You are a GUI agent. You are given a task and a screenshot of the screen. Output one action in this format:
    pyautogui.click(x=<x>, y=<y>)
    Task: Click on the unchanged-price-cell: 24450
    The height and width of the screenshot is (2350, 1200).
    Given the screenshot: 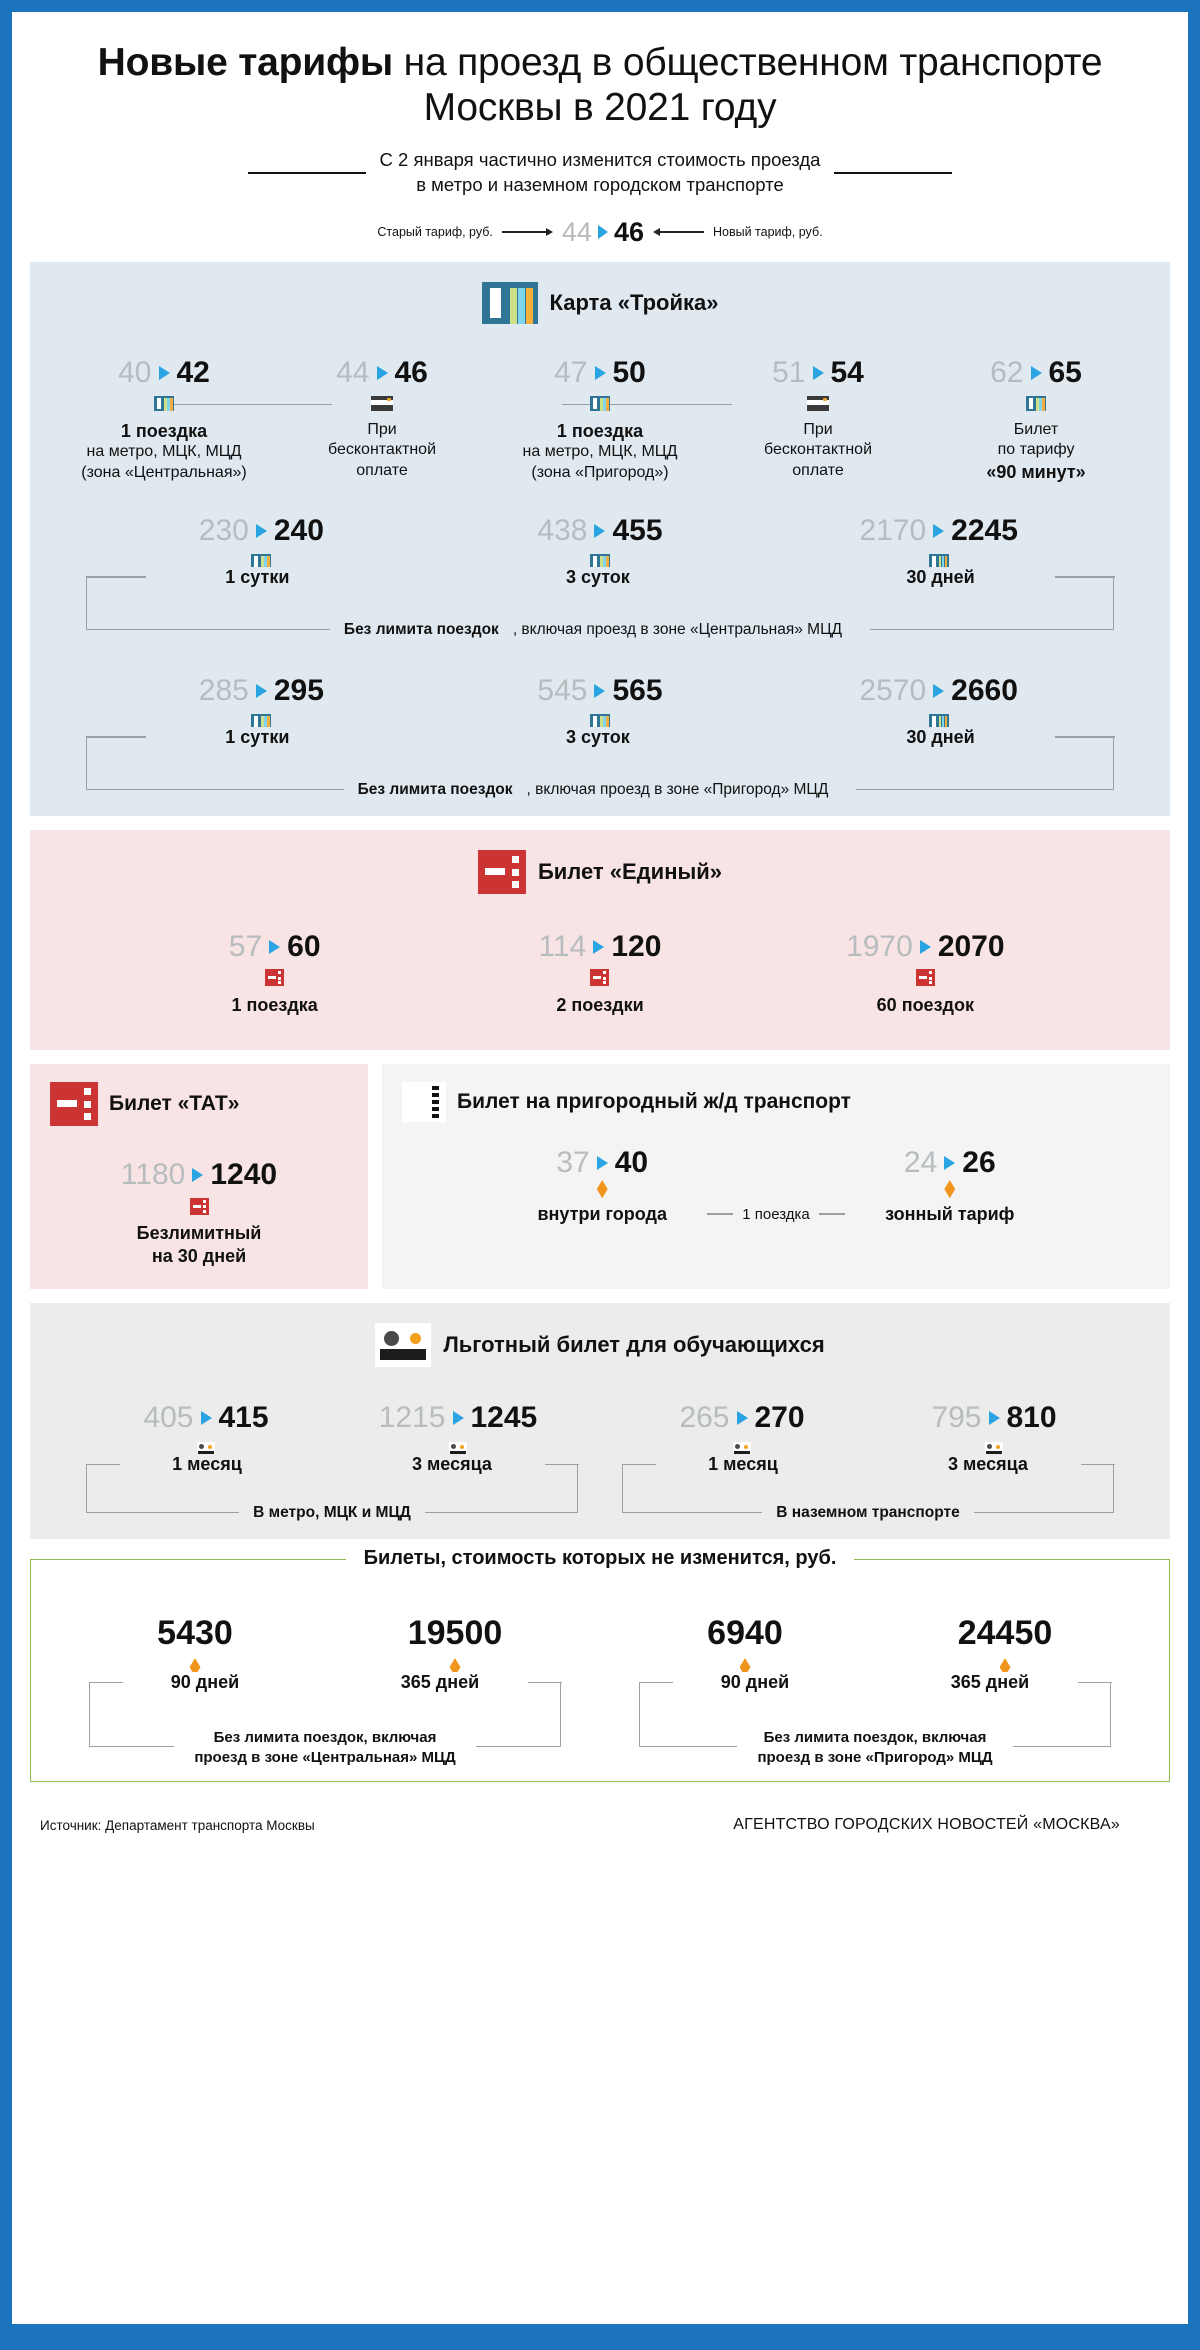 What is the action you would take?
    pyautogui.click(x=1005, y=1648)
    